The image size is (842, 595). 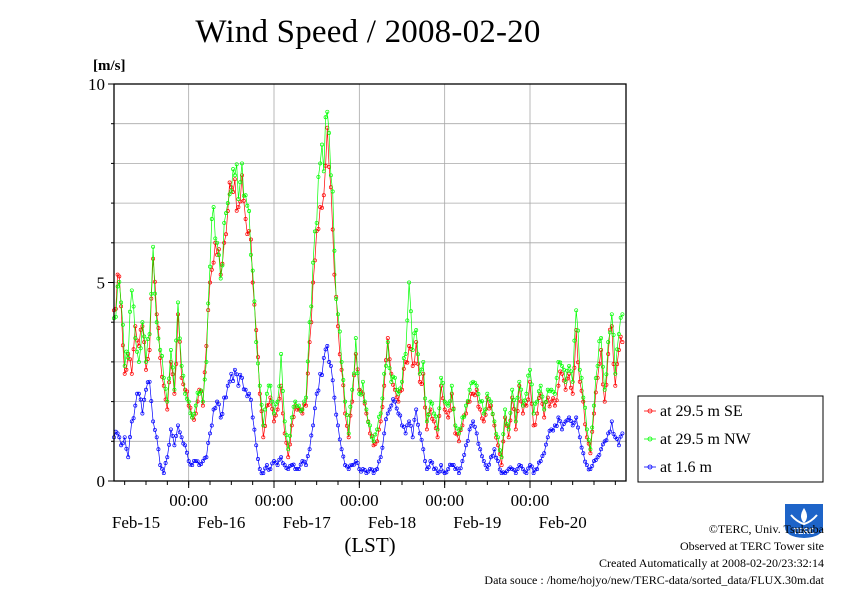 I want to click on y-unit-label: [m/s], so click(x=109, y=66).